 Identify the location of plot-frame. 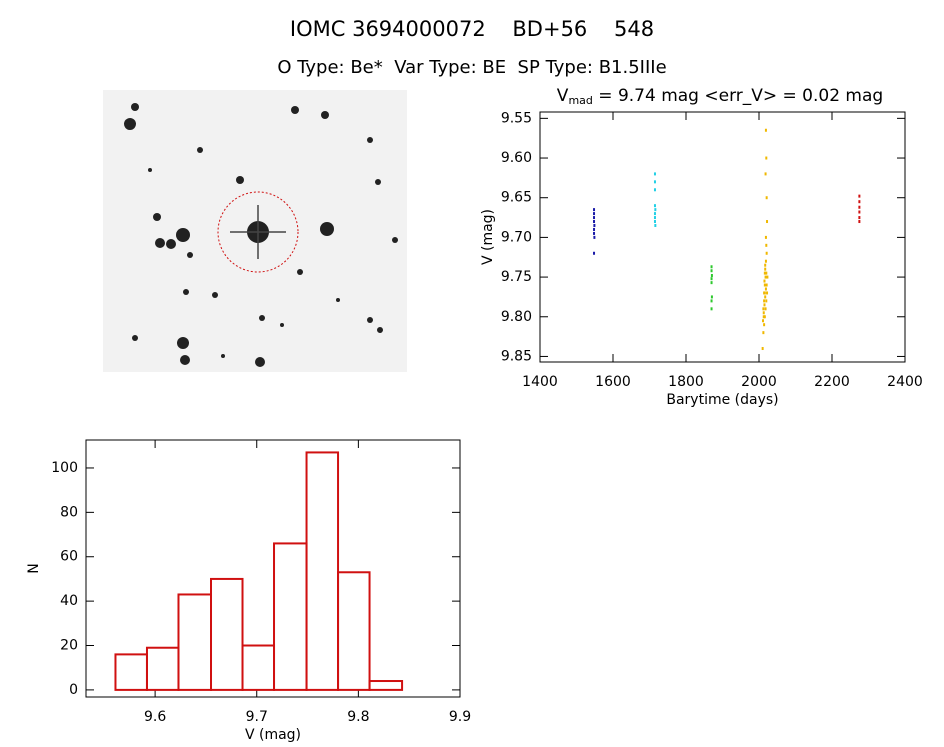
(273, 568).